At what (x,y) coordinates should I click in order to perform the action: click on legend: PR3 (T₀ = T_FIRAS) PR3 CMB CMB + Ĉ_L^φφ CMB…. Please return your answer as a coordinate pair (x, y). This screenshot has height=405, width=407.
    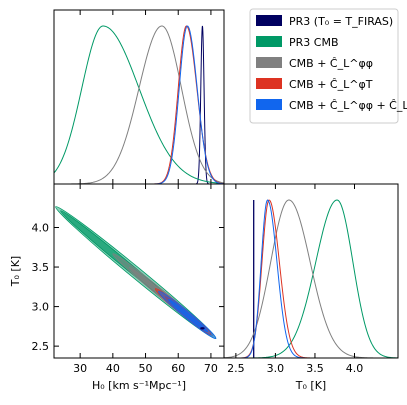
    Looking at the image, I should click on (328, 66).